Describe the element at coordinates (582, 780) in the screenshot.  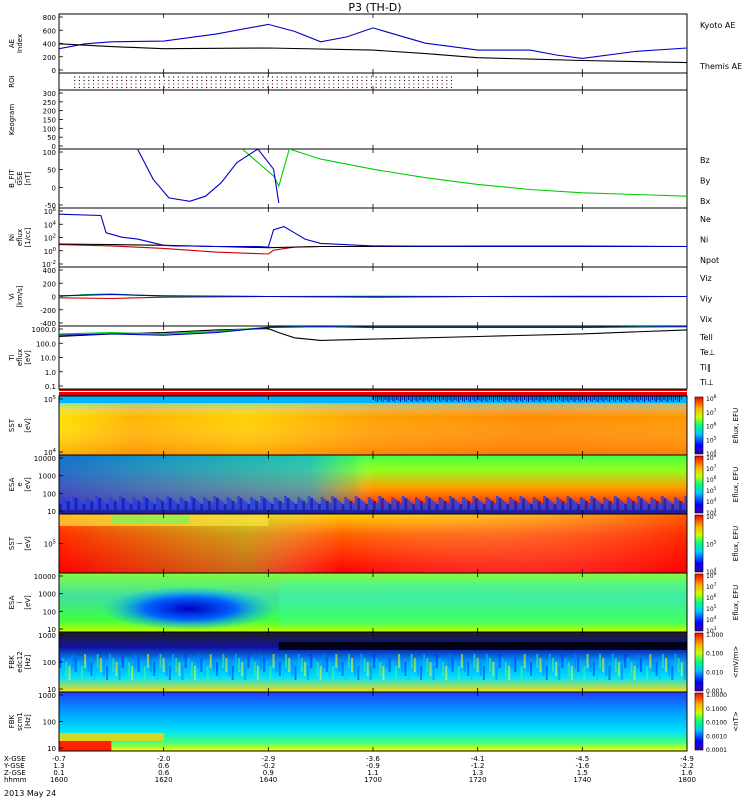
I see `time-tick-label: 1740` at that location.